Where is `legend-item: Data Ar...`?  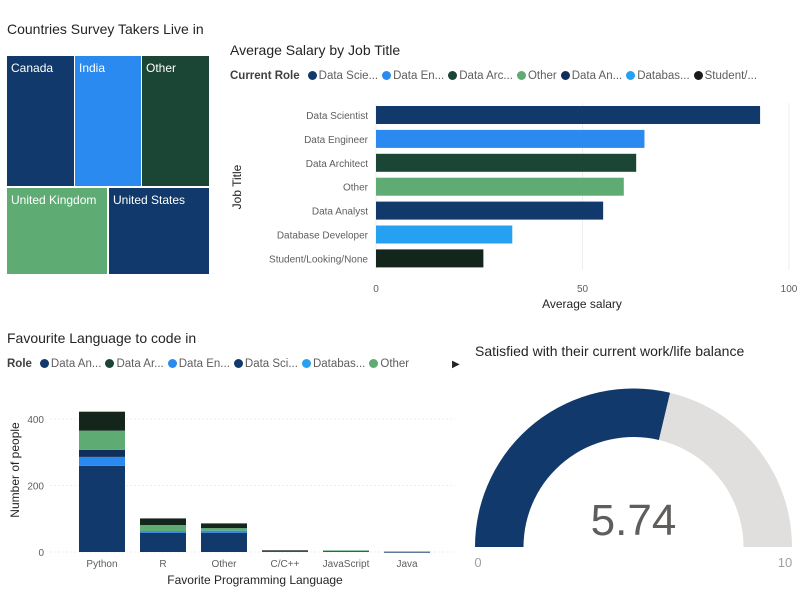 legend-item: Data Ar... is located at coordinates (132, 364).